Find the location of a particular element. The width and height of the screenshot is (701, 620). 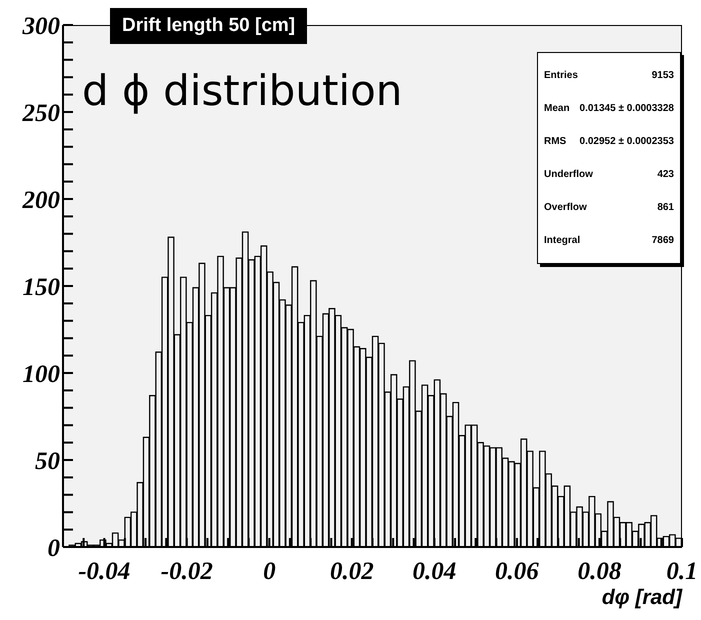

x-tick-label: 0.04 is located at coordinates (434, 571).